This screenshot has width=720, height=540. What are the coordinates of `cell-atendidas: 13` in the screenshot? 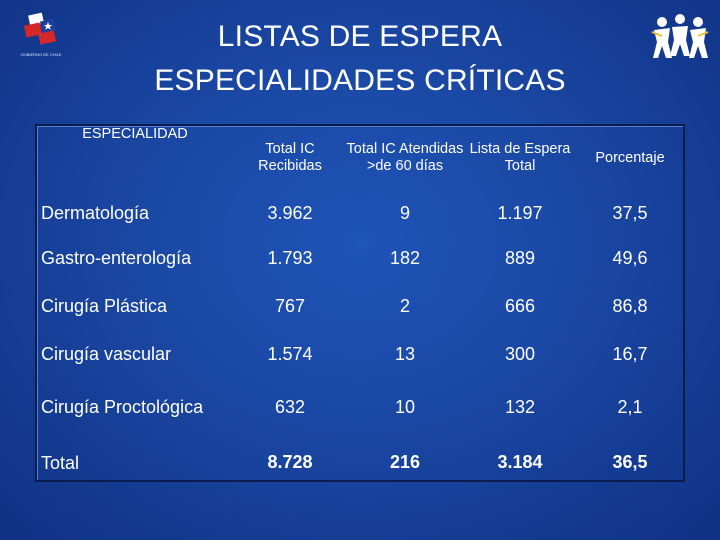 It's located at (405, 353).